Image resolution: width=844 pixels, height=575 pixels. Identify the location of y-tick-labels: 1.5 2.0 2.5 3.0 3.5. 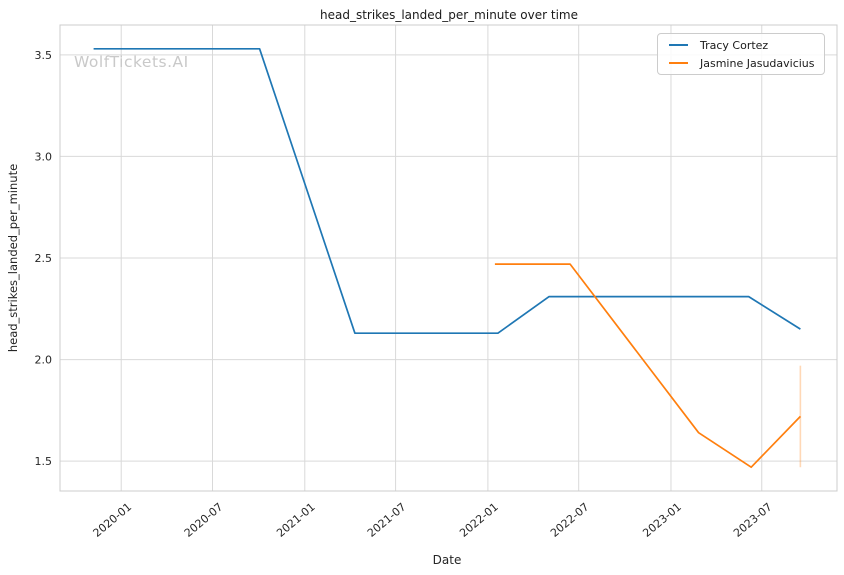
(44, 258).